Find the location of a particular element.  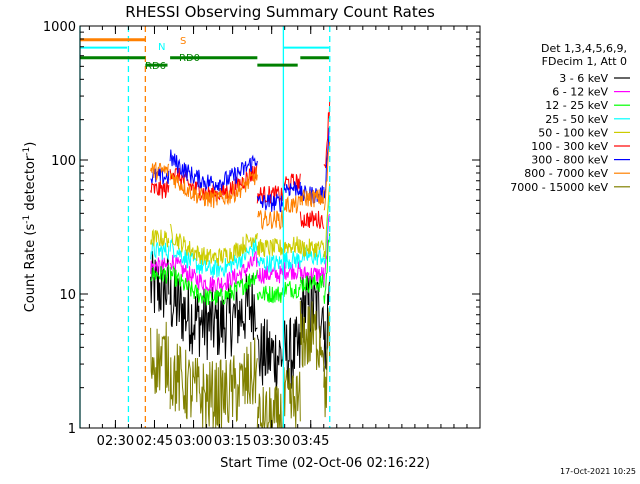

flag-label-s: S is located at coordinates (183, 41).